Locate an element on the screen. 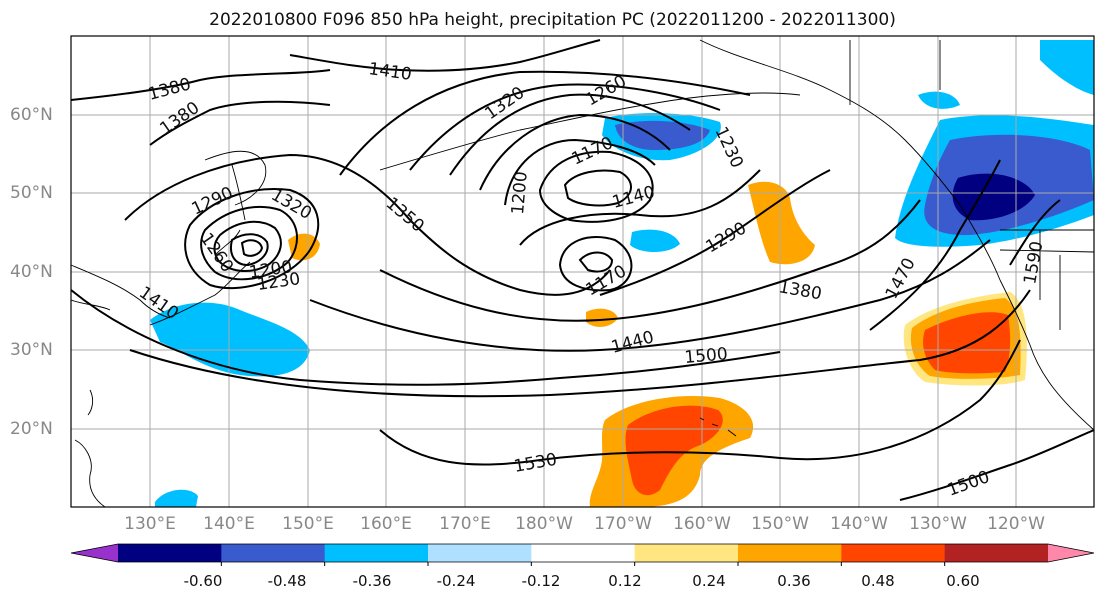 Image resolution: width=1105 pixels, height=601 pixels. lon-label: 180°W is located at coordinates (544, 524).